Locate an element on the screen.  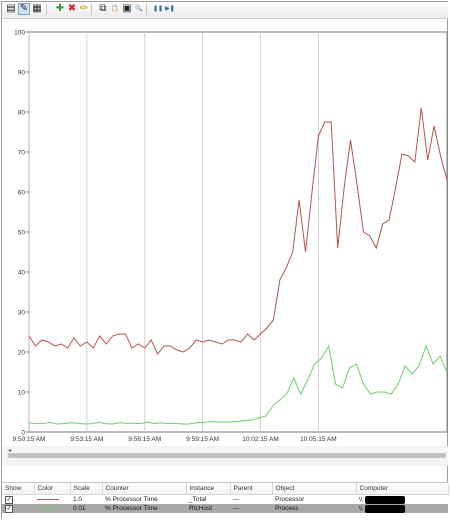
x-tick-label: 9:59:15 AM is located at coordinates (202, 439).